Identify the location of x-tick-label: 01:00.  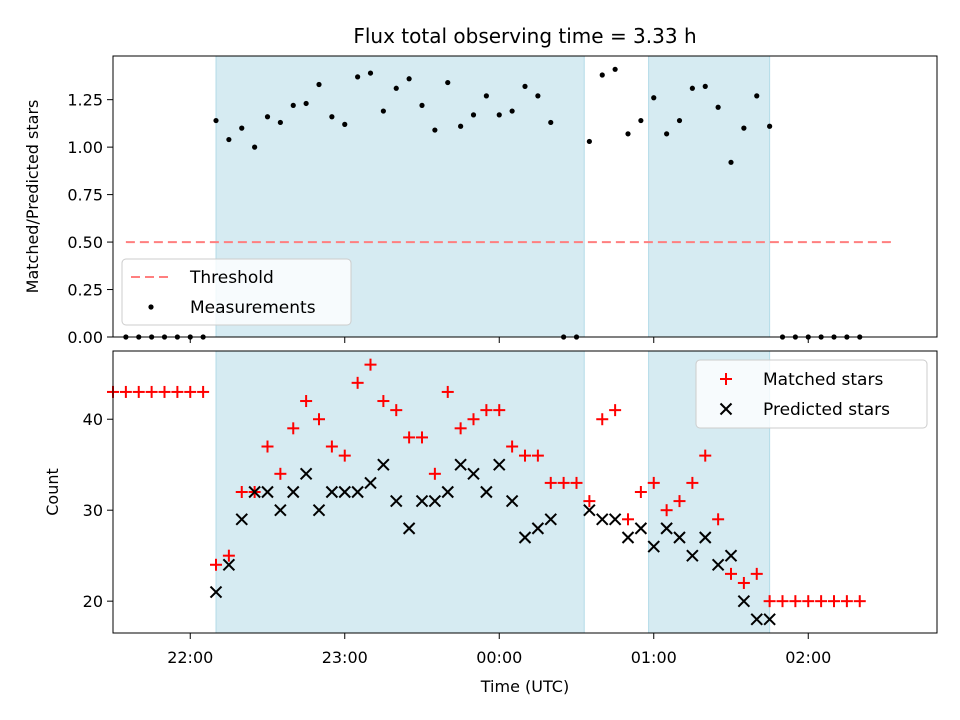
(654, 657).